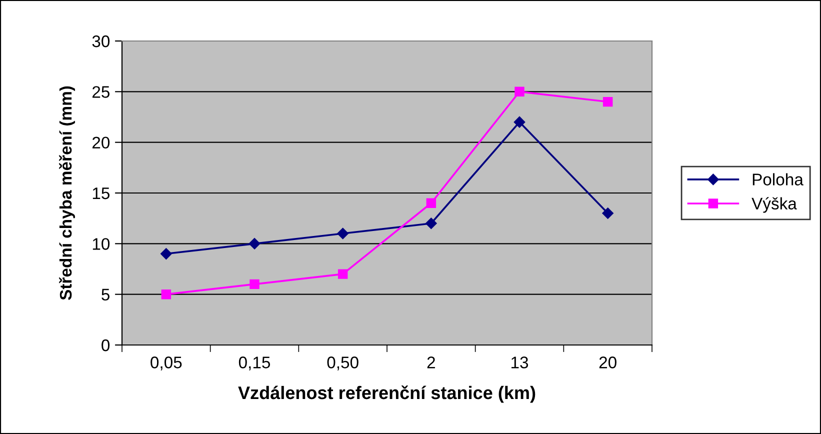 The image size is (821, 434). I want to click on y-tick-label: 0, so click(106, 345).